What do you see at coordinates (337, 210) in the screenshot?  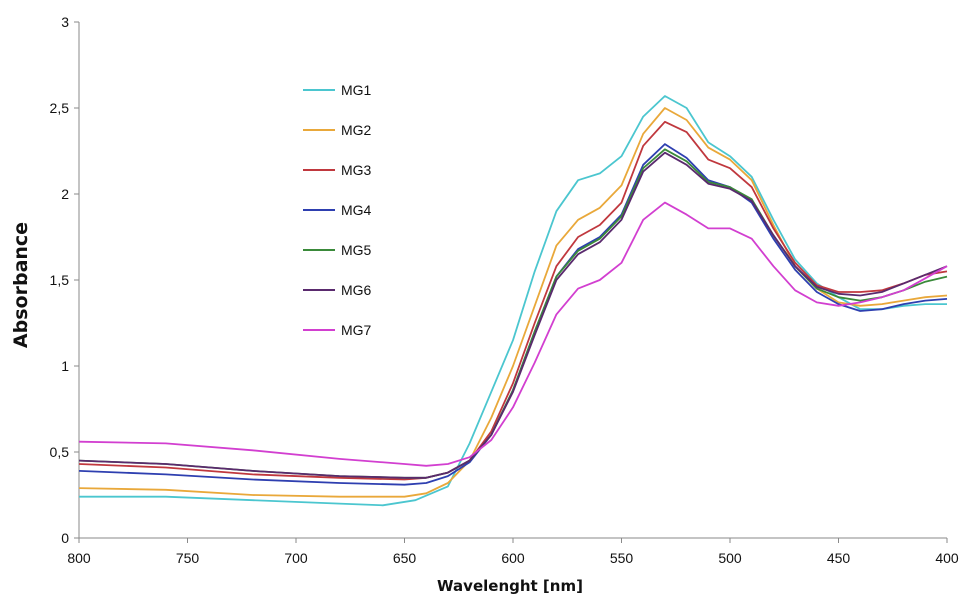 I see `legend: MG1 MG2 MG3 MG4 MG5 MG6 MG7` at bounding box center [337, 210].